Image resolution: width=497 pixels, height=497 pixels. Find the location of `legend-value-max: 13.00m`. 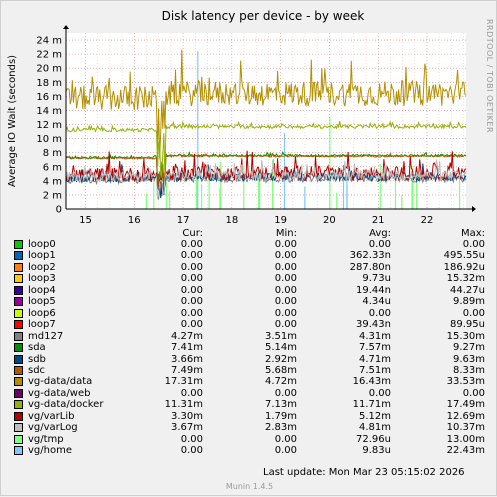

legend-value-max: 13.00m is located at coordinates (465, 439).